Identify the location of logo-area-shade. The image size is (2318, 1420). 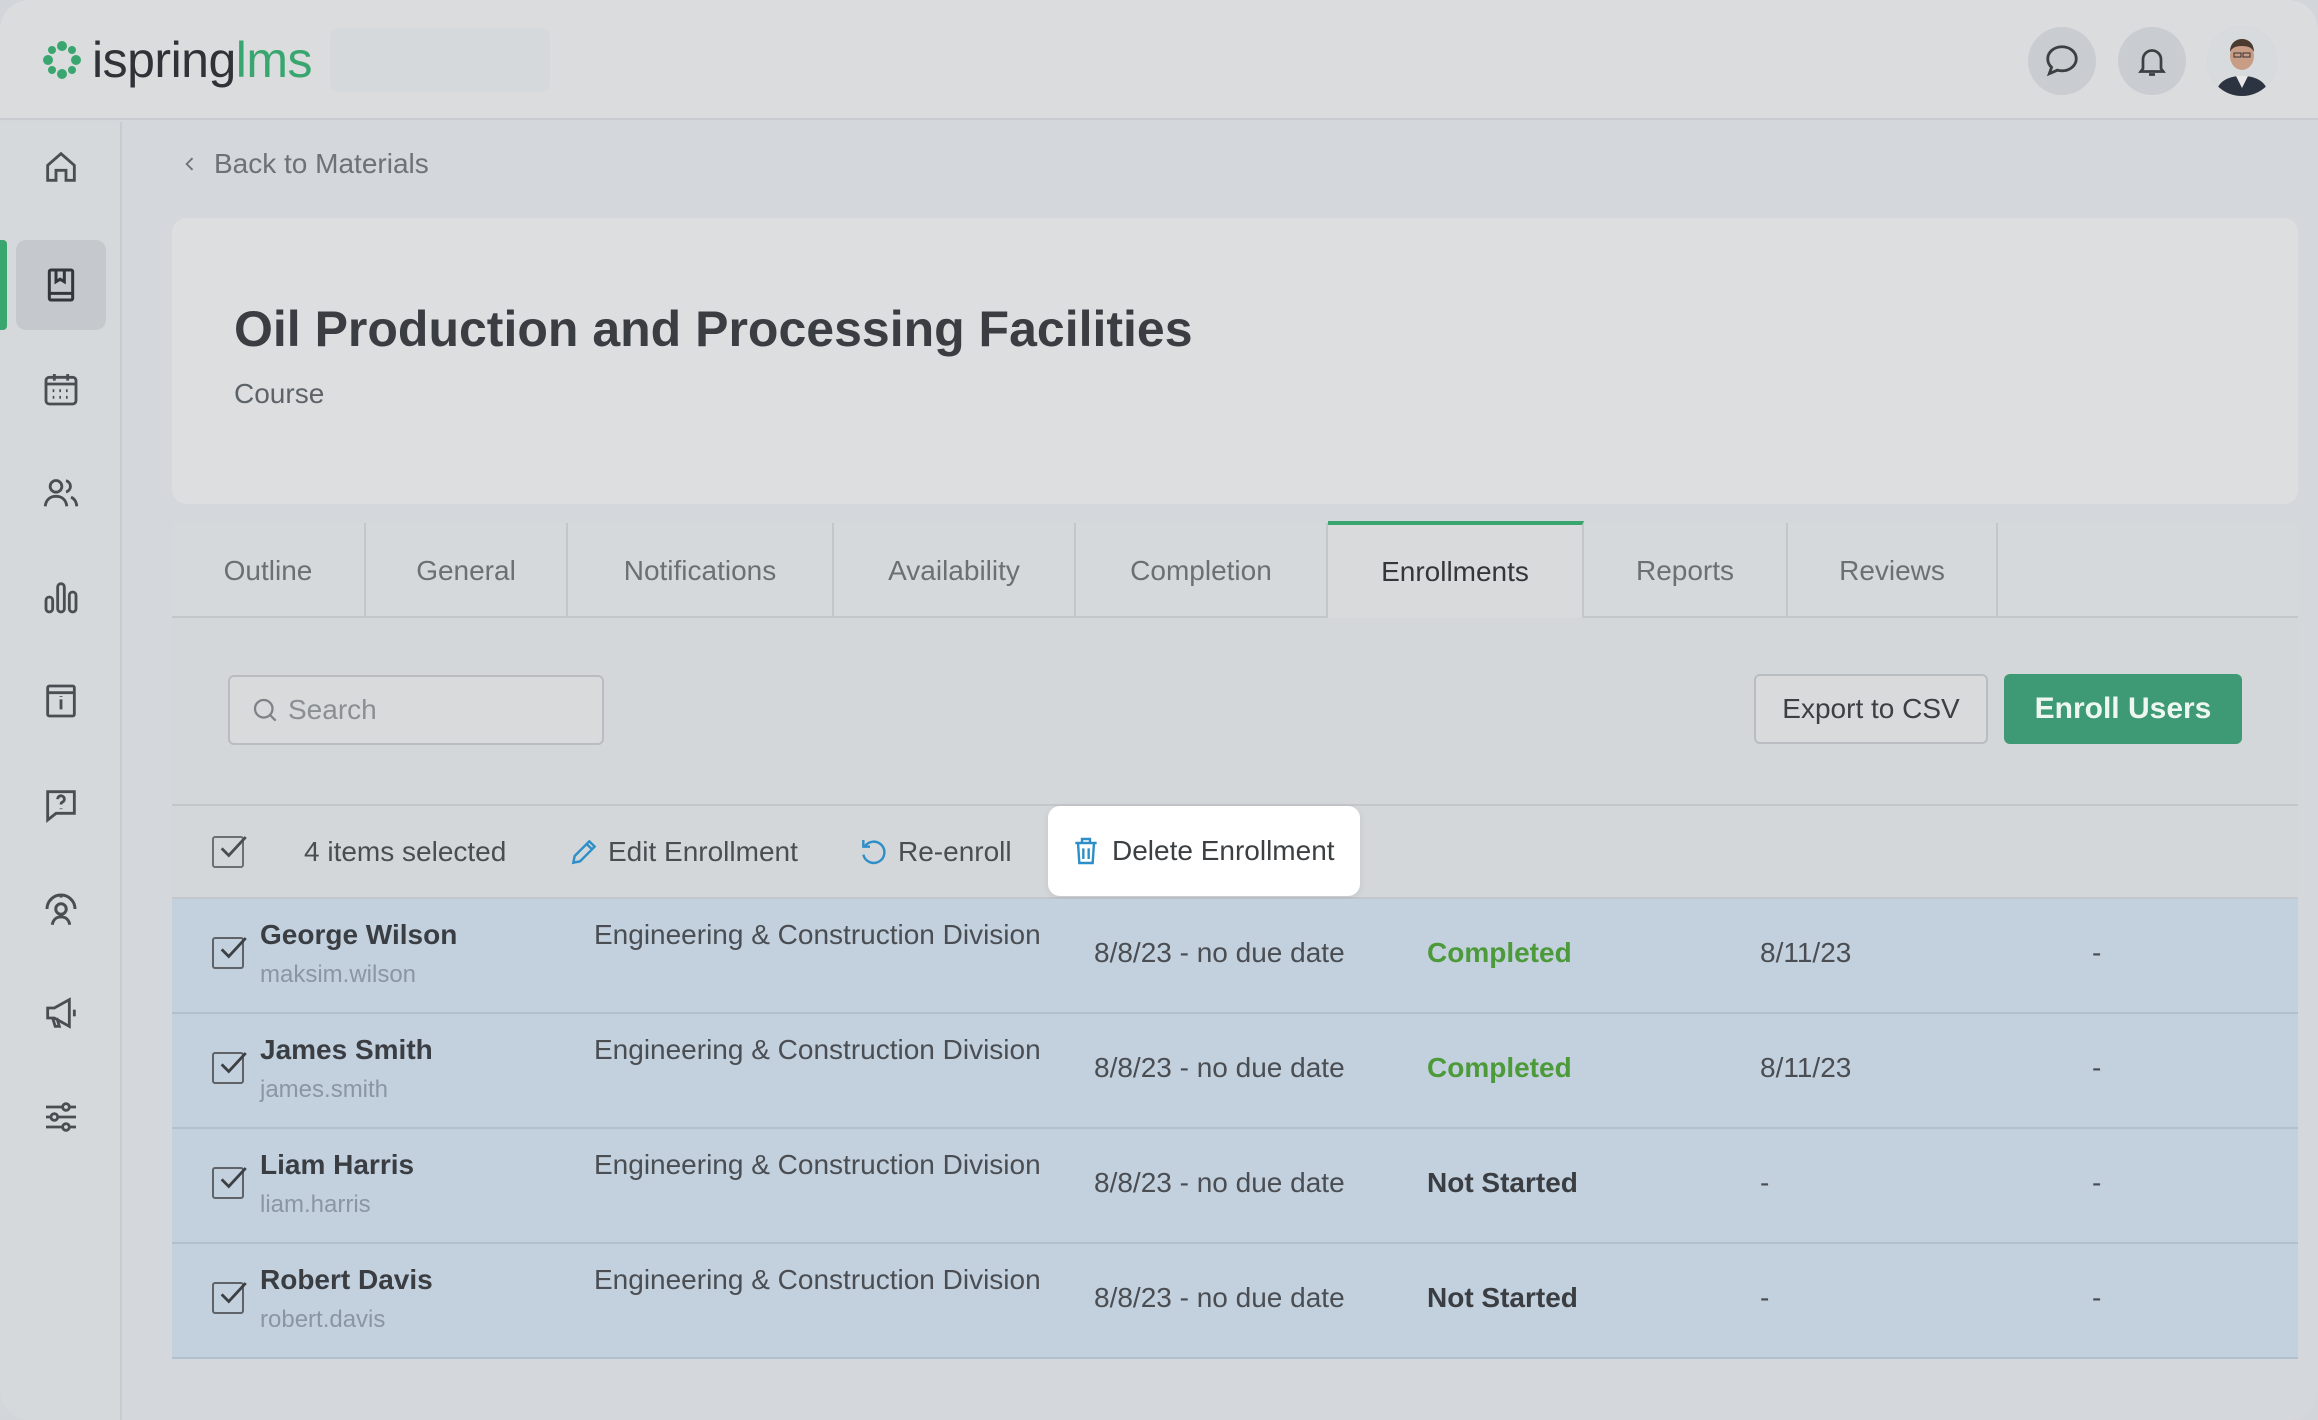
(440, 60).